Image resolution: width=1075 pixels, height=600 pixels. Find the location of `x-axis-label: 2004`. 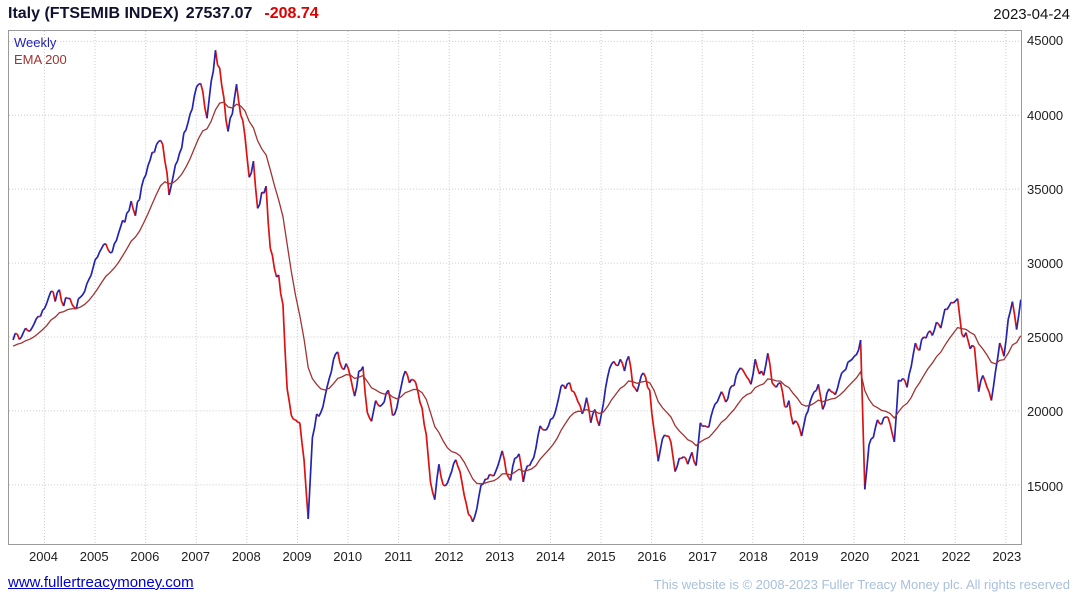

x-axis-label: 2004 is located at coordinates (43, 556).